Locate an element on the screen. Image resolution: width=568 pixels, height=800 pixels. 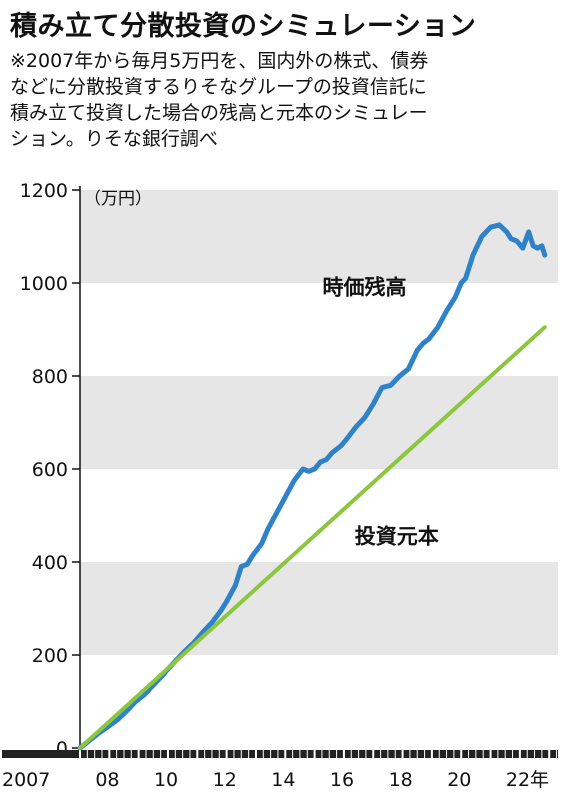
subtitle-line: ション。りそな銀行調べ is located at coordinates (114, 139).